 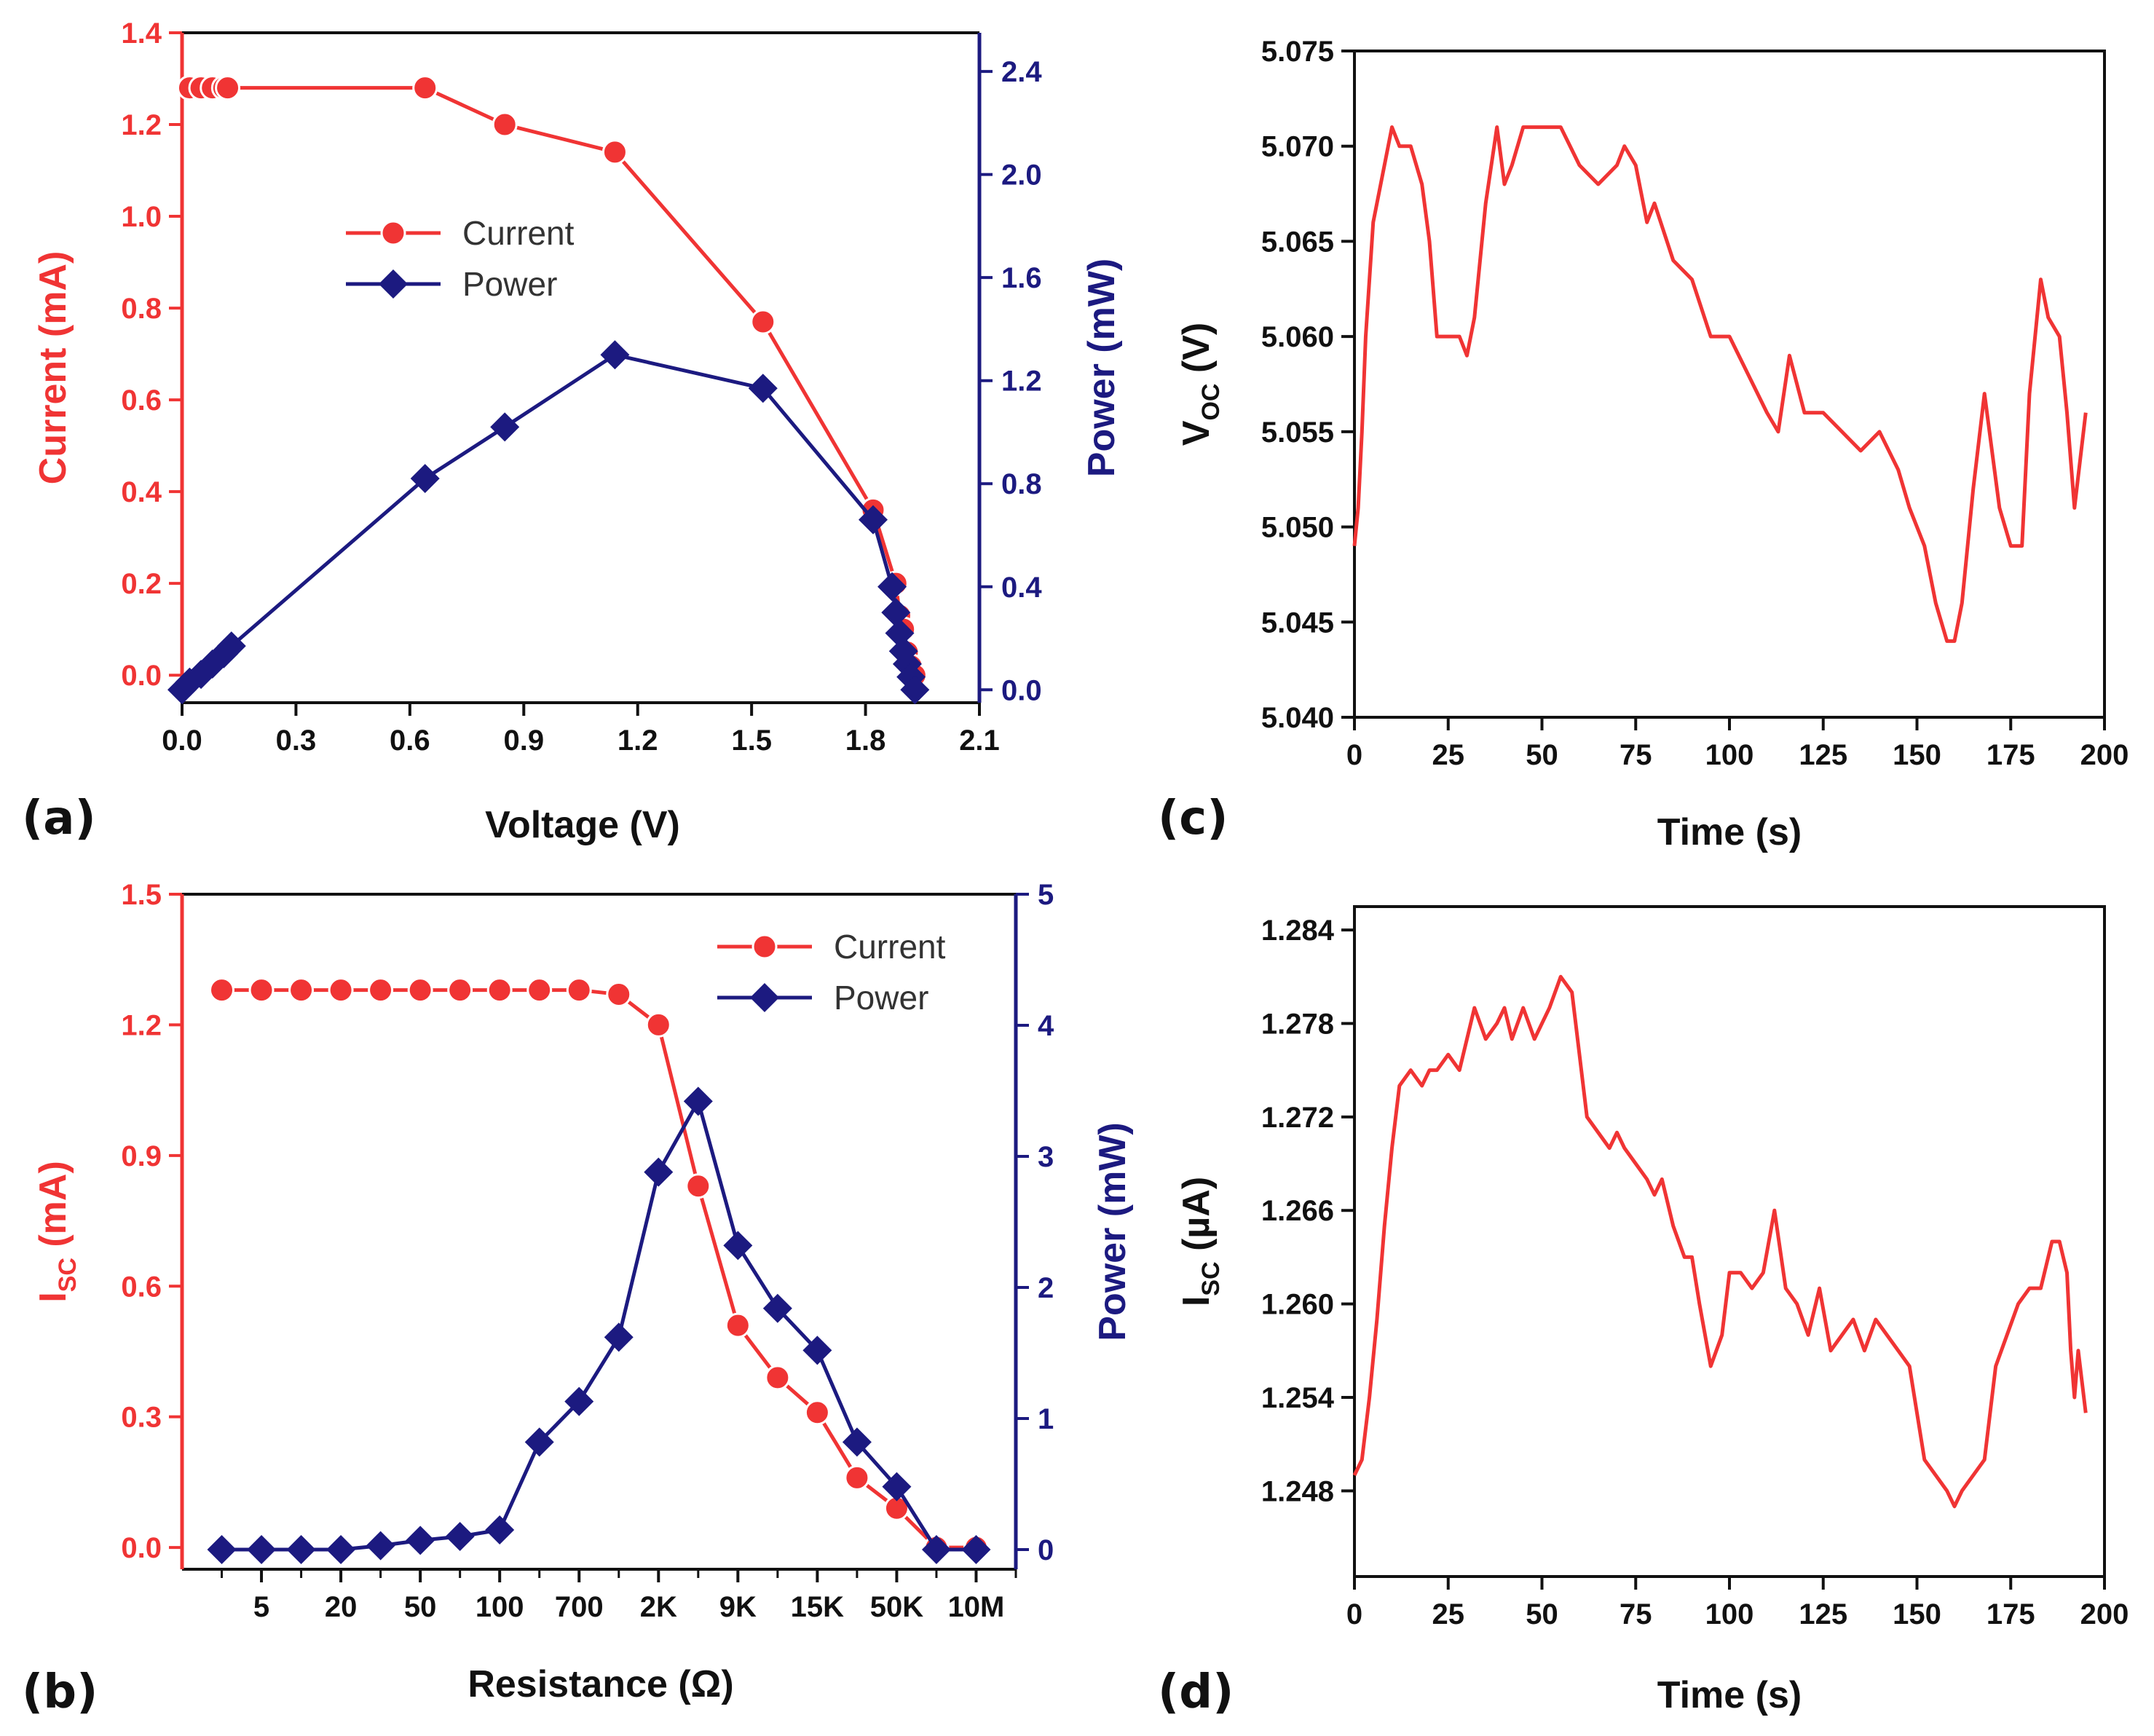 What do you see at coordinates (764, 998) in the screenshot?
I see `legend-marker` at bounding box center [764, 998].